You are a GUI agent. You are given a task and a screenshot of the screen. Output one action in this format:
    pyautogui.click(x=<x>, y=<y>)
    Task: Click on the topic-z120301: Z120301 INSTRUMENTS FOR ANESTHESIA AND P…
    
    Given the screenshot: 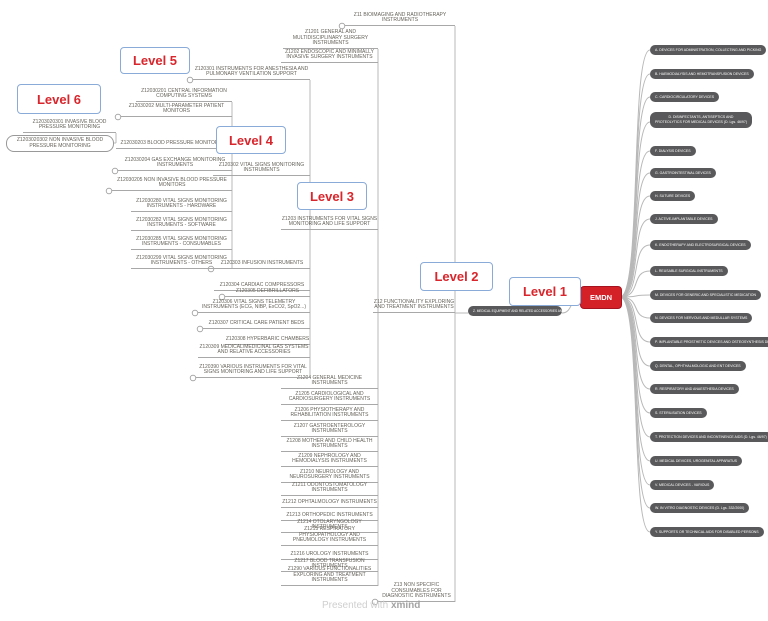 What is the action you would take?
    pyautogui.click(x=251, y=72)
    